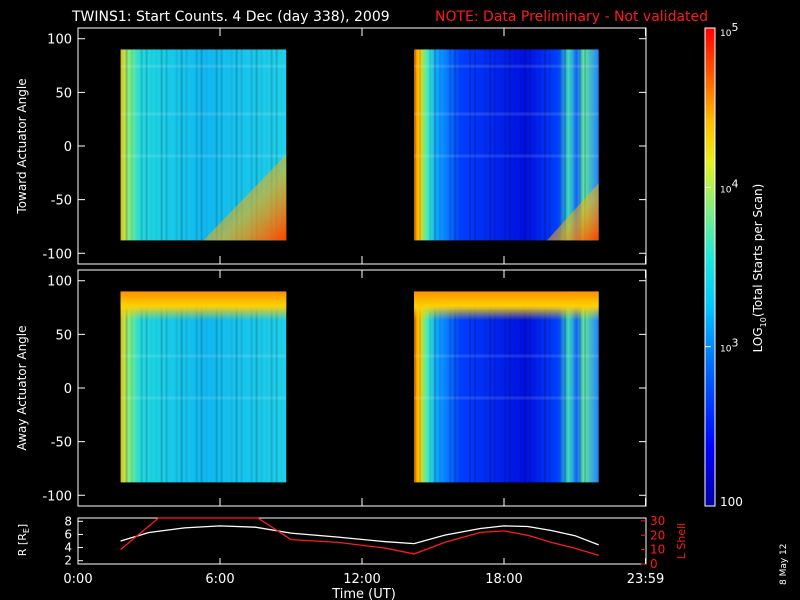  I want to click on colorbar-tick-label: 10⁴, so click(729, 186).